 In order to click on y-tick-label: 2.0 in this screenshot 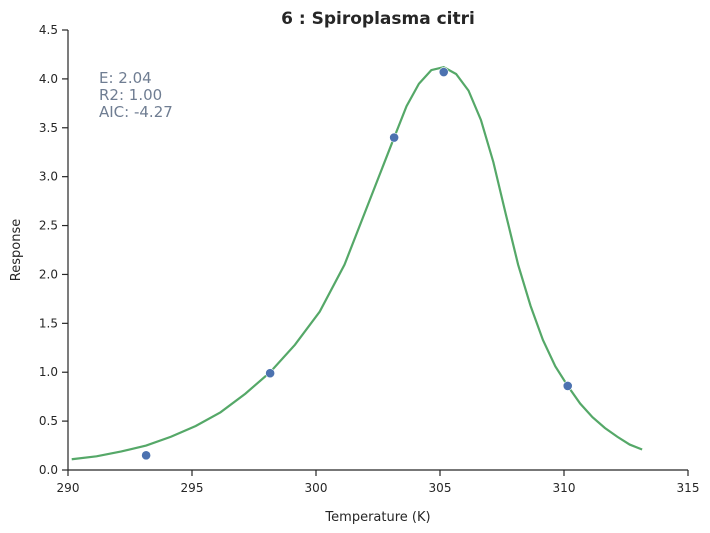, I will do `click(48, 274)`.